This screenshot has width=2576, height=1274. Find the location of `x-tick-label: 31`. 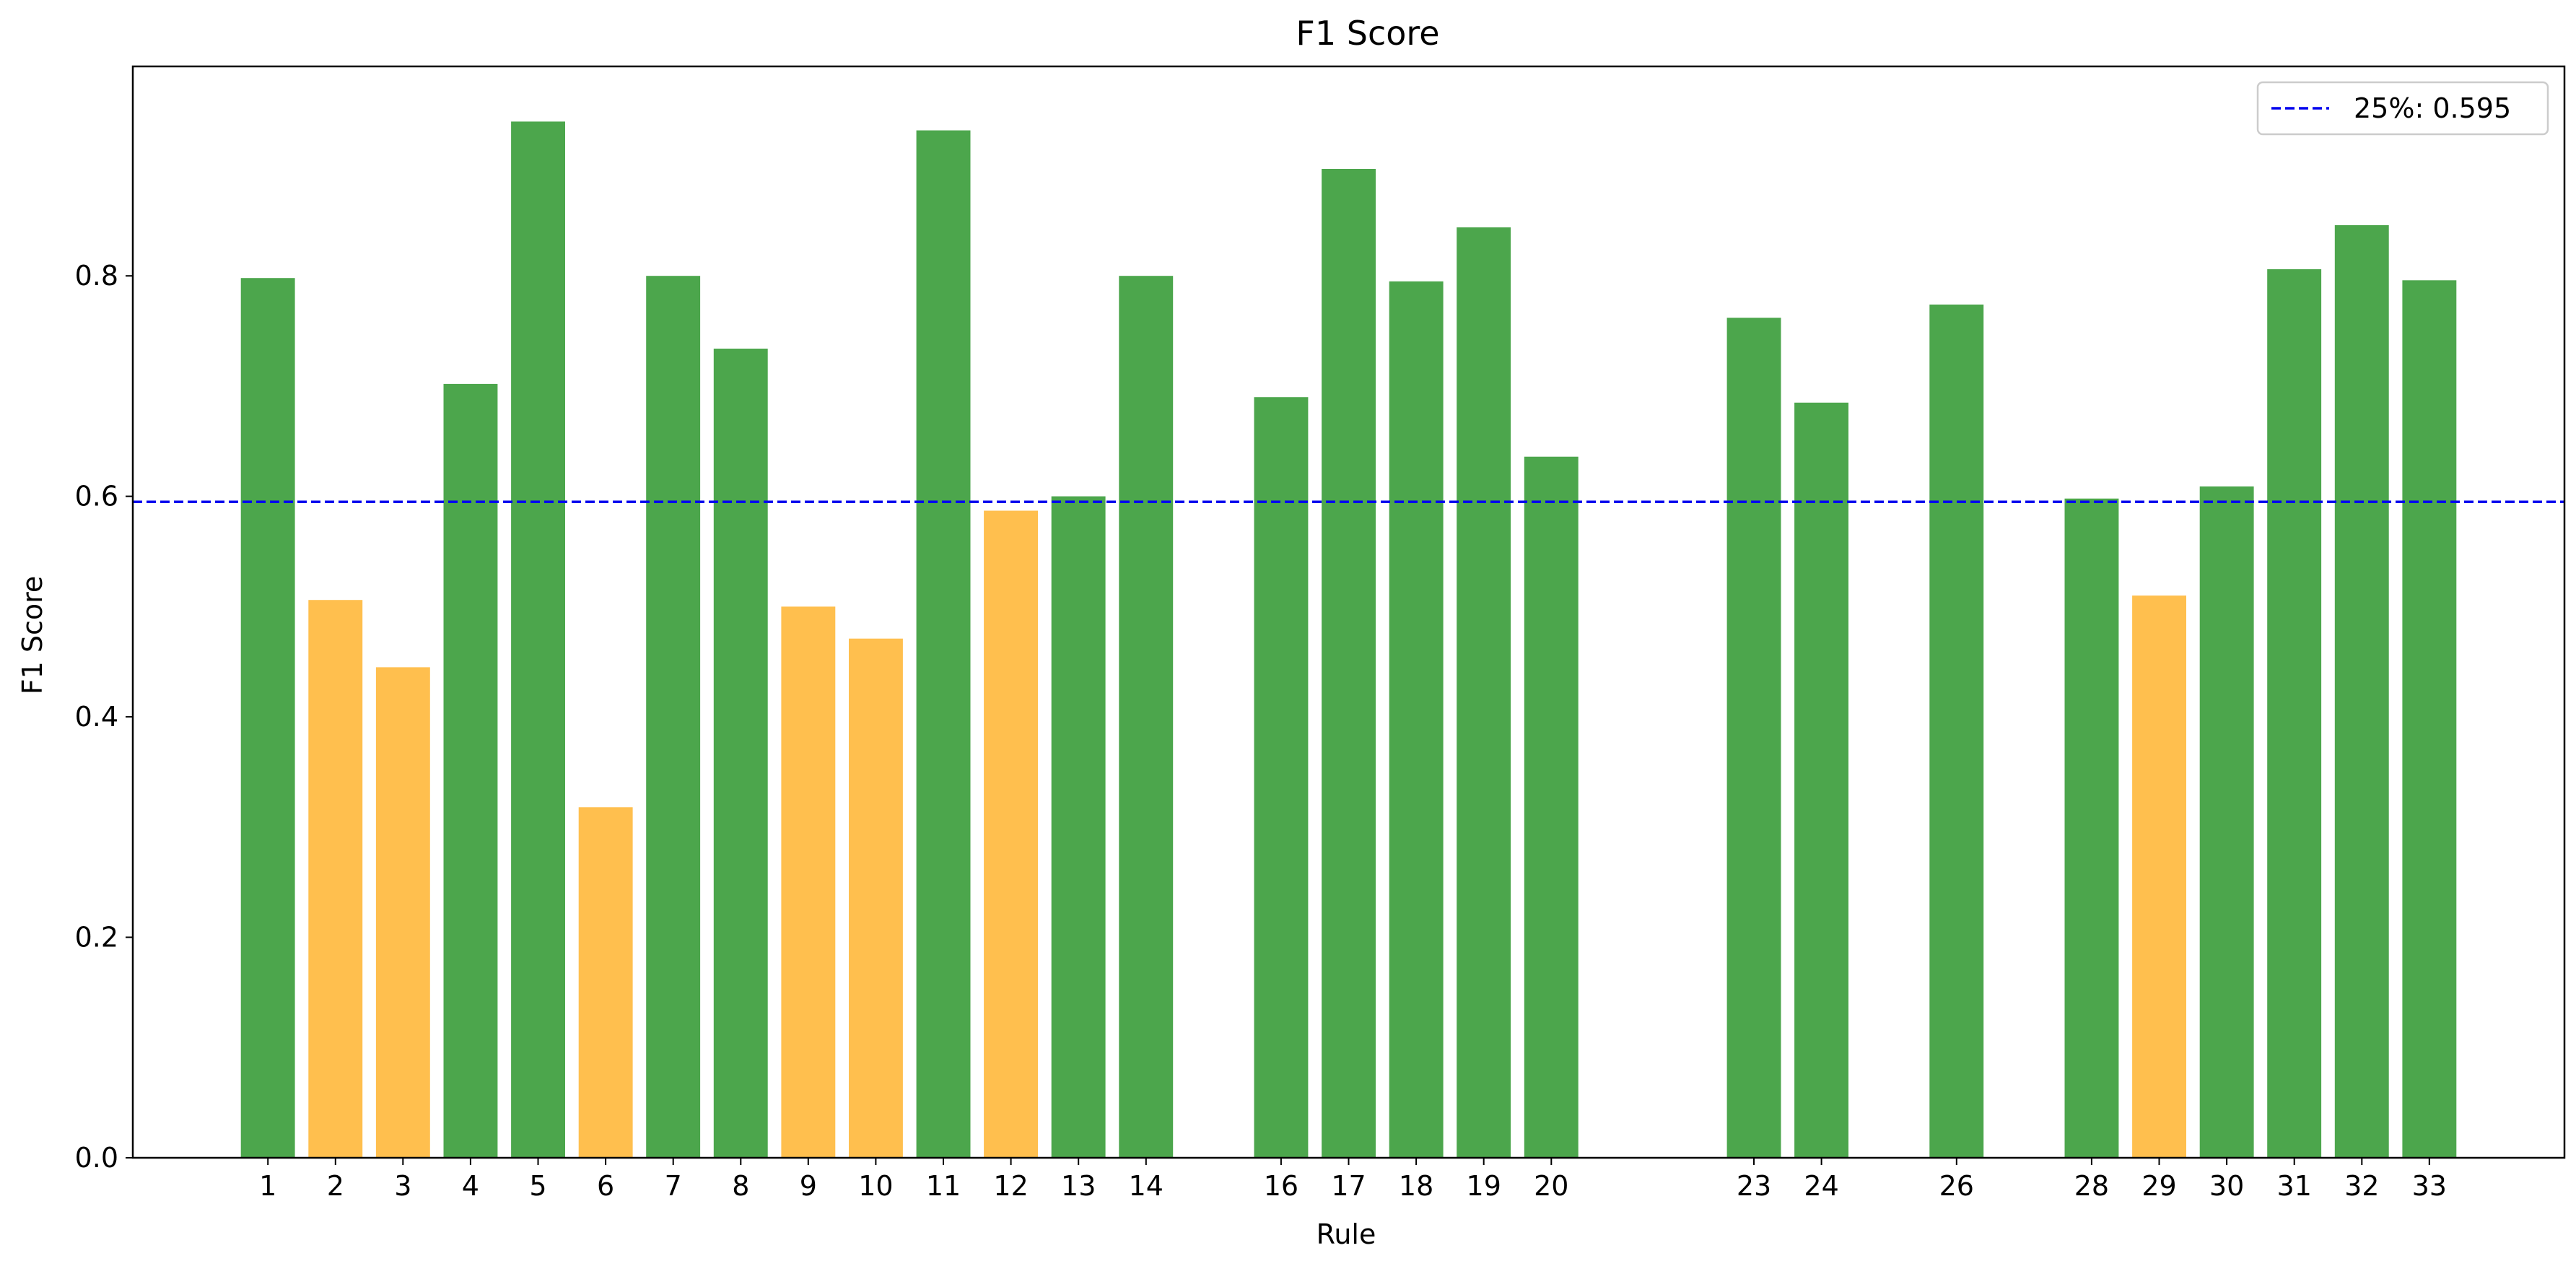

x-tick-label: 31 is located at coordinates (2294, 1186).